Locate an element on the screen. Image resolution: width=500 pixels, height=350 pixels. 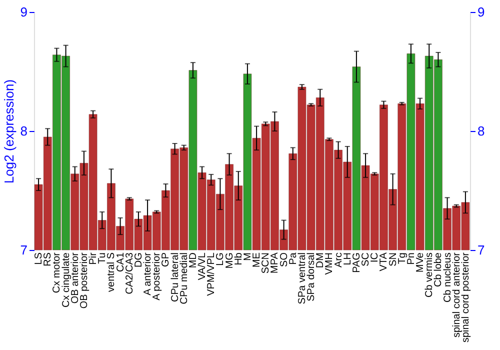
x-tick-label: MVe is located at coordinates (420, 262).